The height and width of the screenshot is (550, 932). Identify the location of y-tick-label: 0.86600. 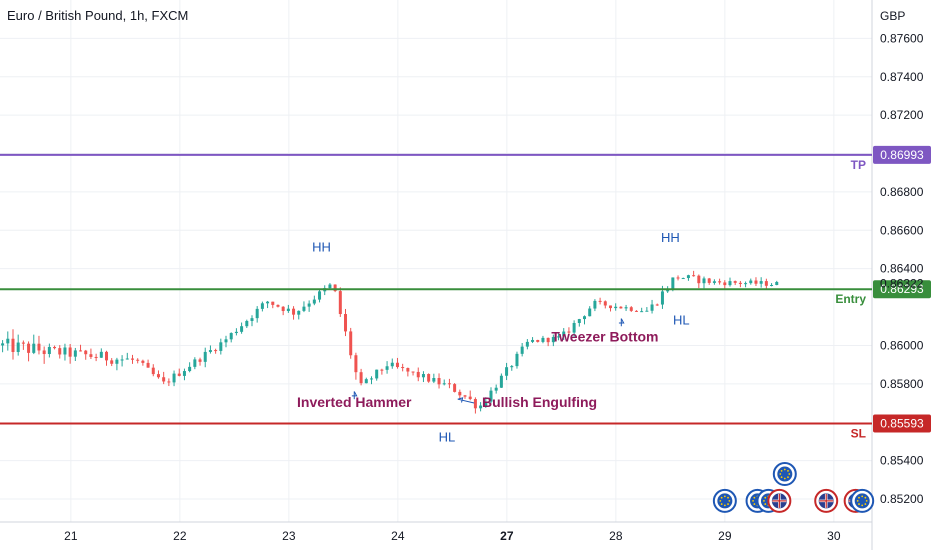
(902, 230).